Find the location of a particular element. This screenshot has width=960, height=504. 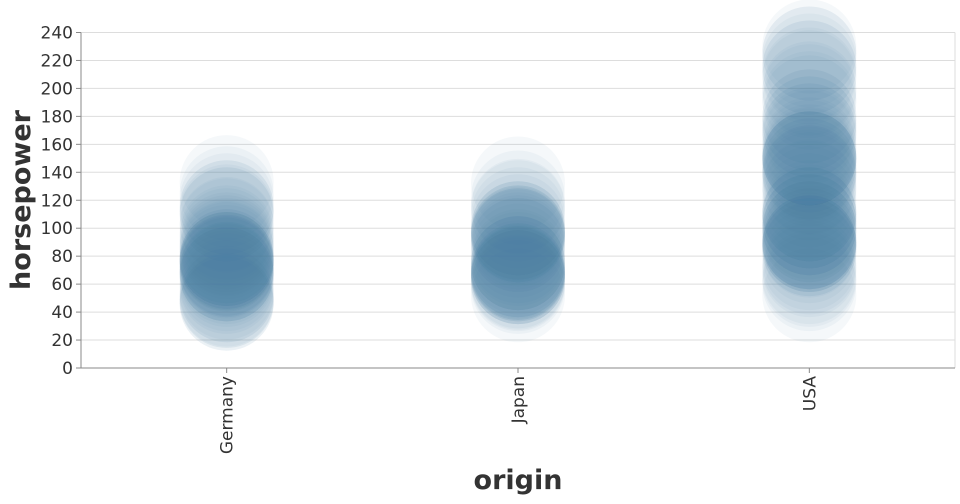

y-tick-label: 220 is located at coordinates (57, 61).